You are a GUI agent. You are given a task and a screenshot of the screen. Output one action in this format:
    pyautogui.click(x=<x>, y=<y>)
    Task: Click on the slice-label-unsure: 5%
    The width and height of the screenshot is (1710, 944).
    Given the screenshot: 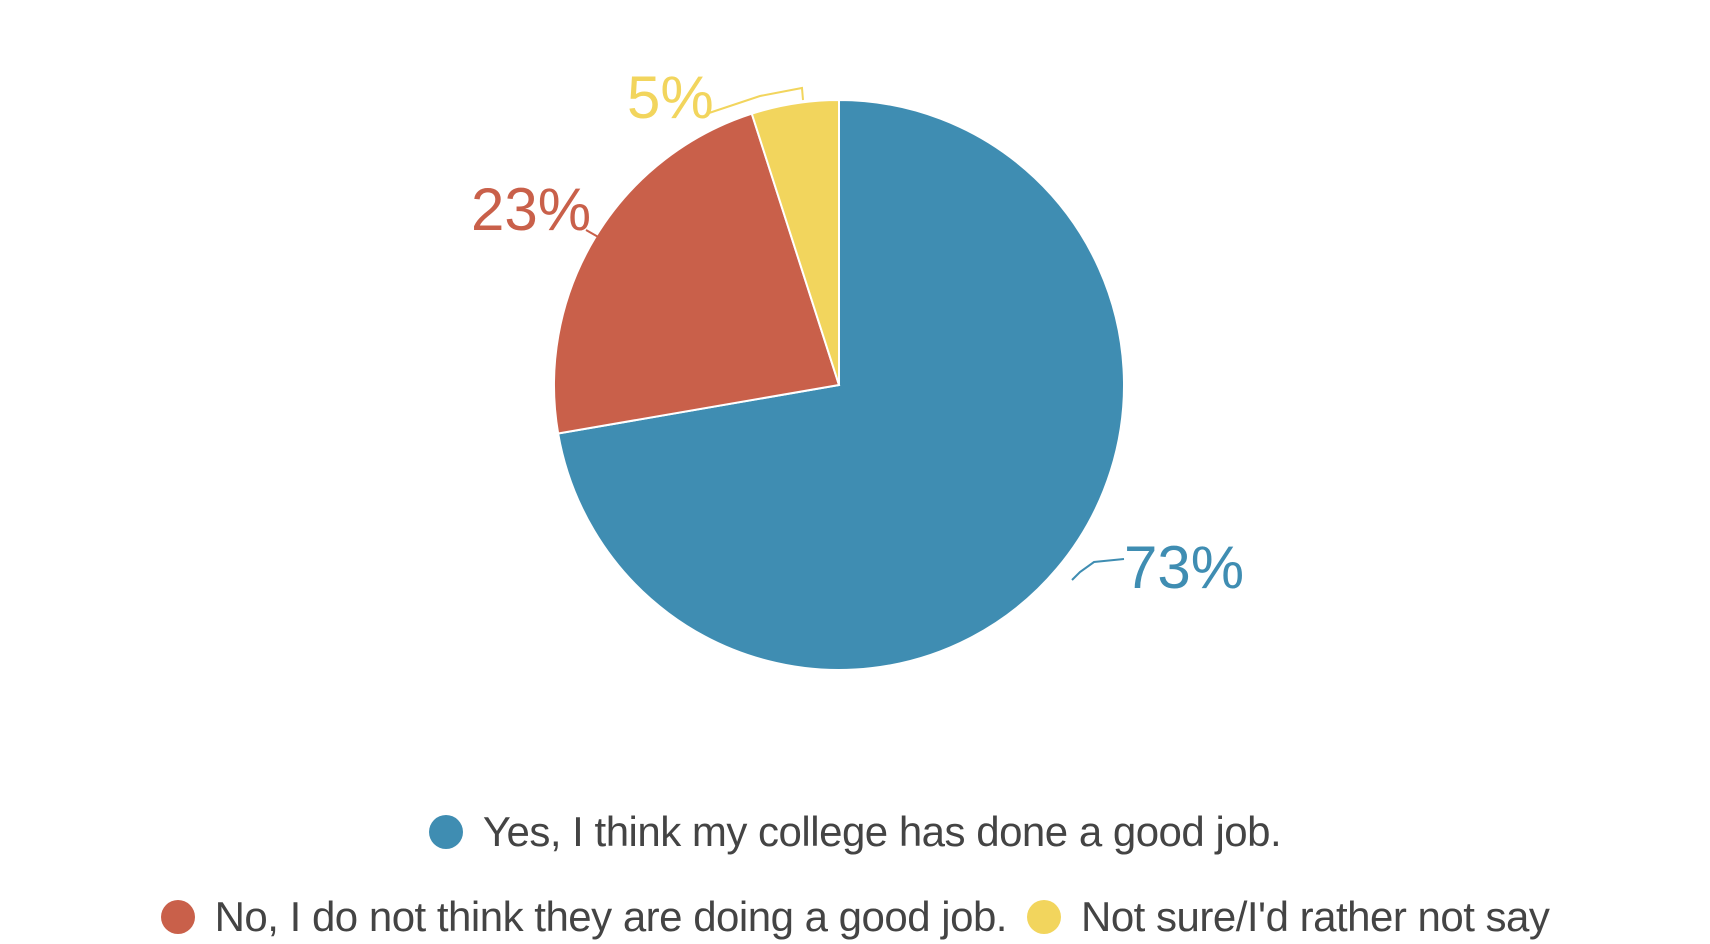 What is the action you would take?
    pyautogui.click(x=670, y=97)
    